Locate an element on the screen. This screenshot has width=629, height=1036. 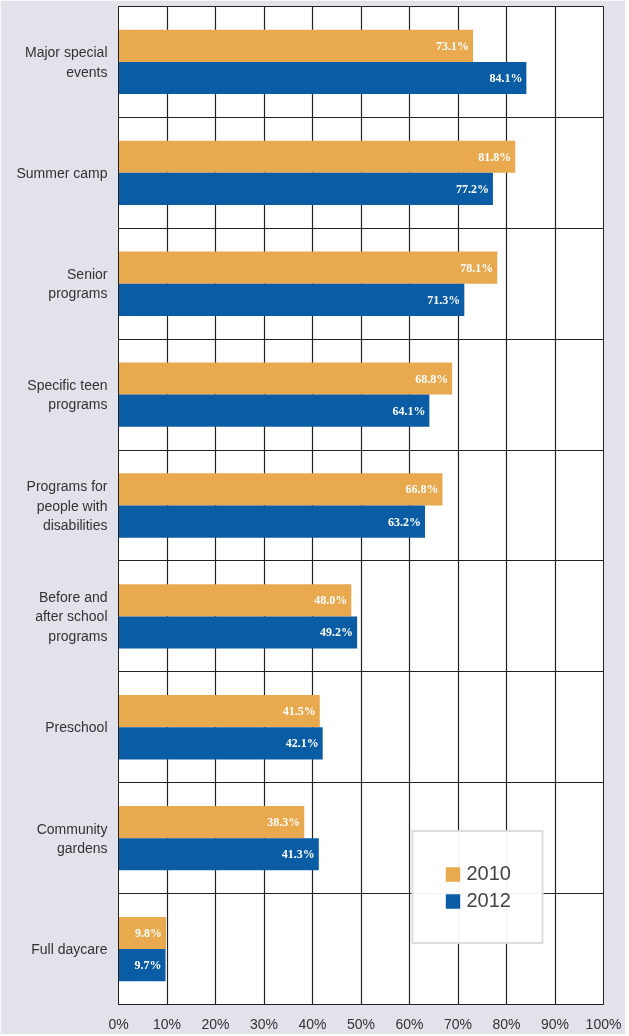
data-label: 68.8% is located at coordinates (432, 378).